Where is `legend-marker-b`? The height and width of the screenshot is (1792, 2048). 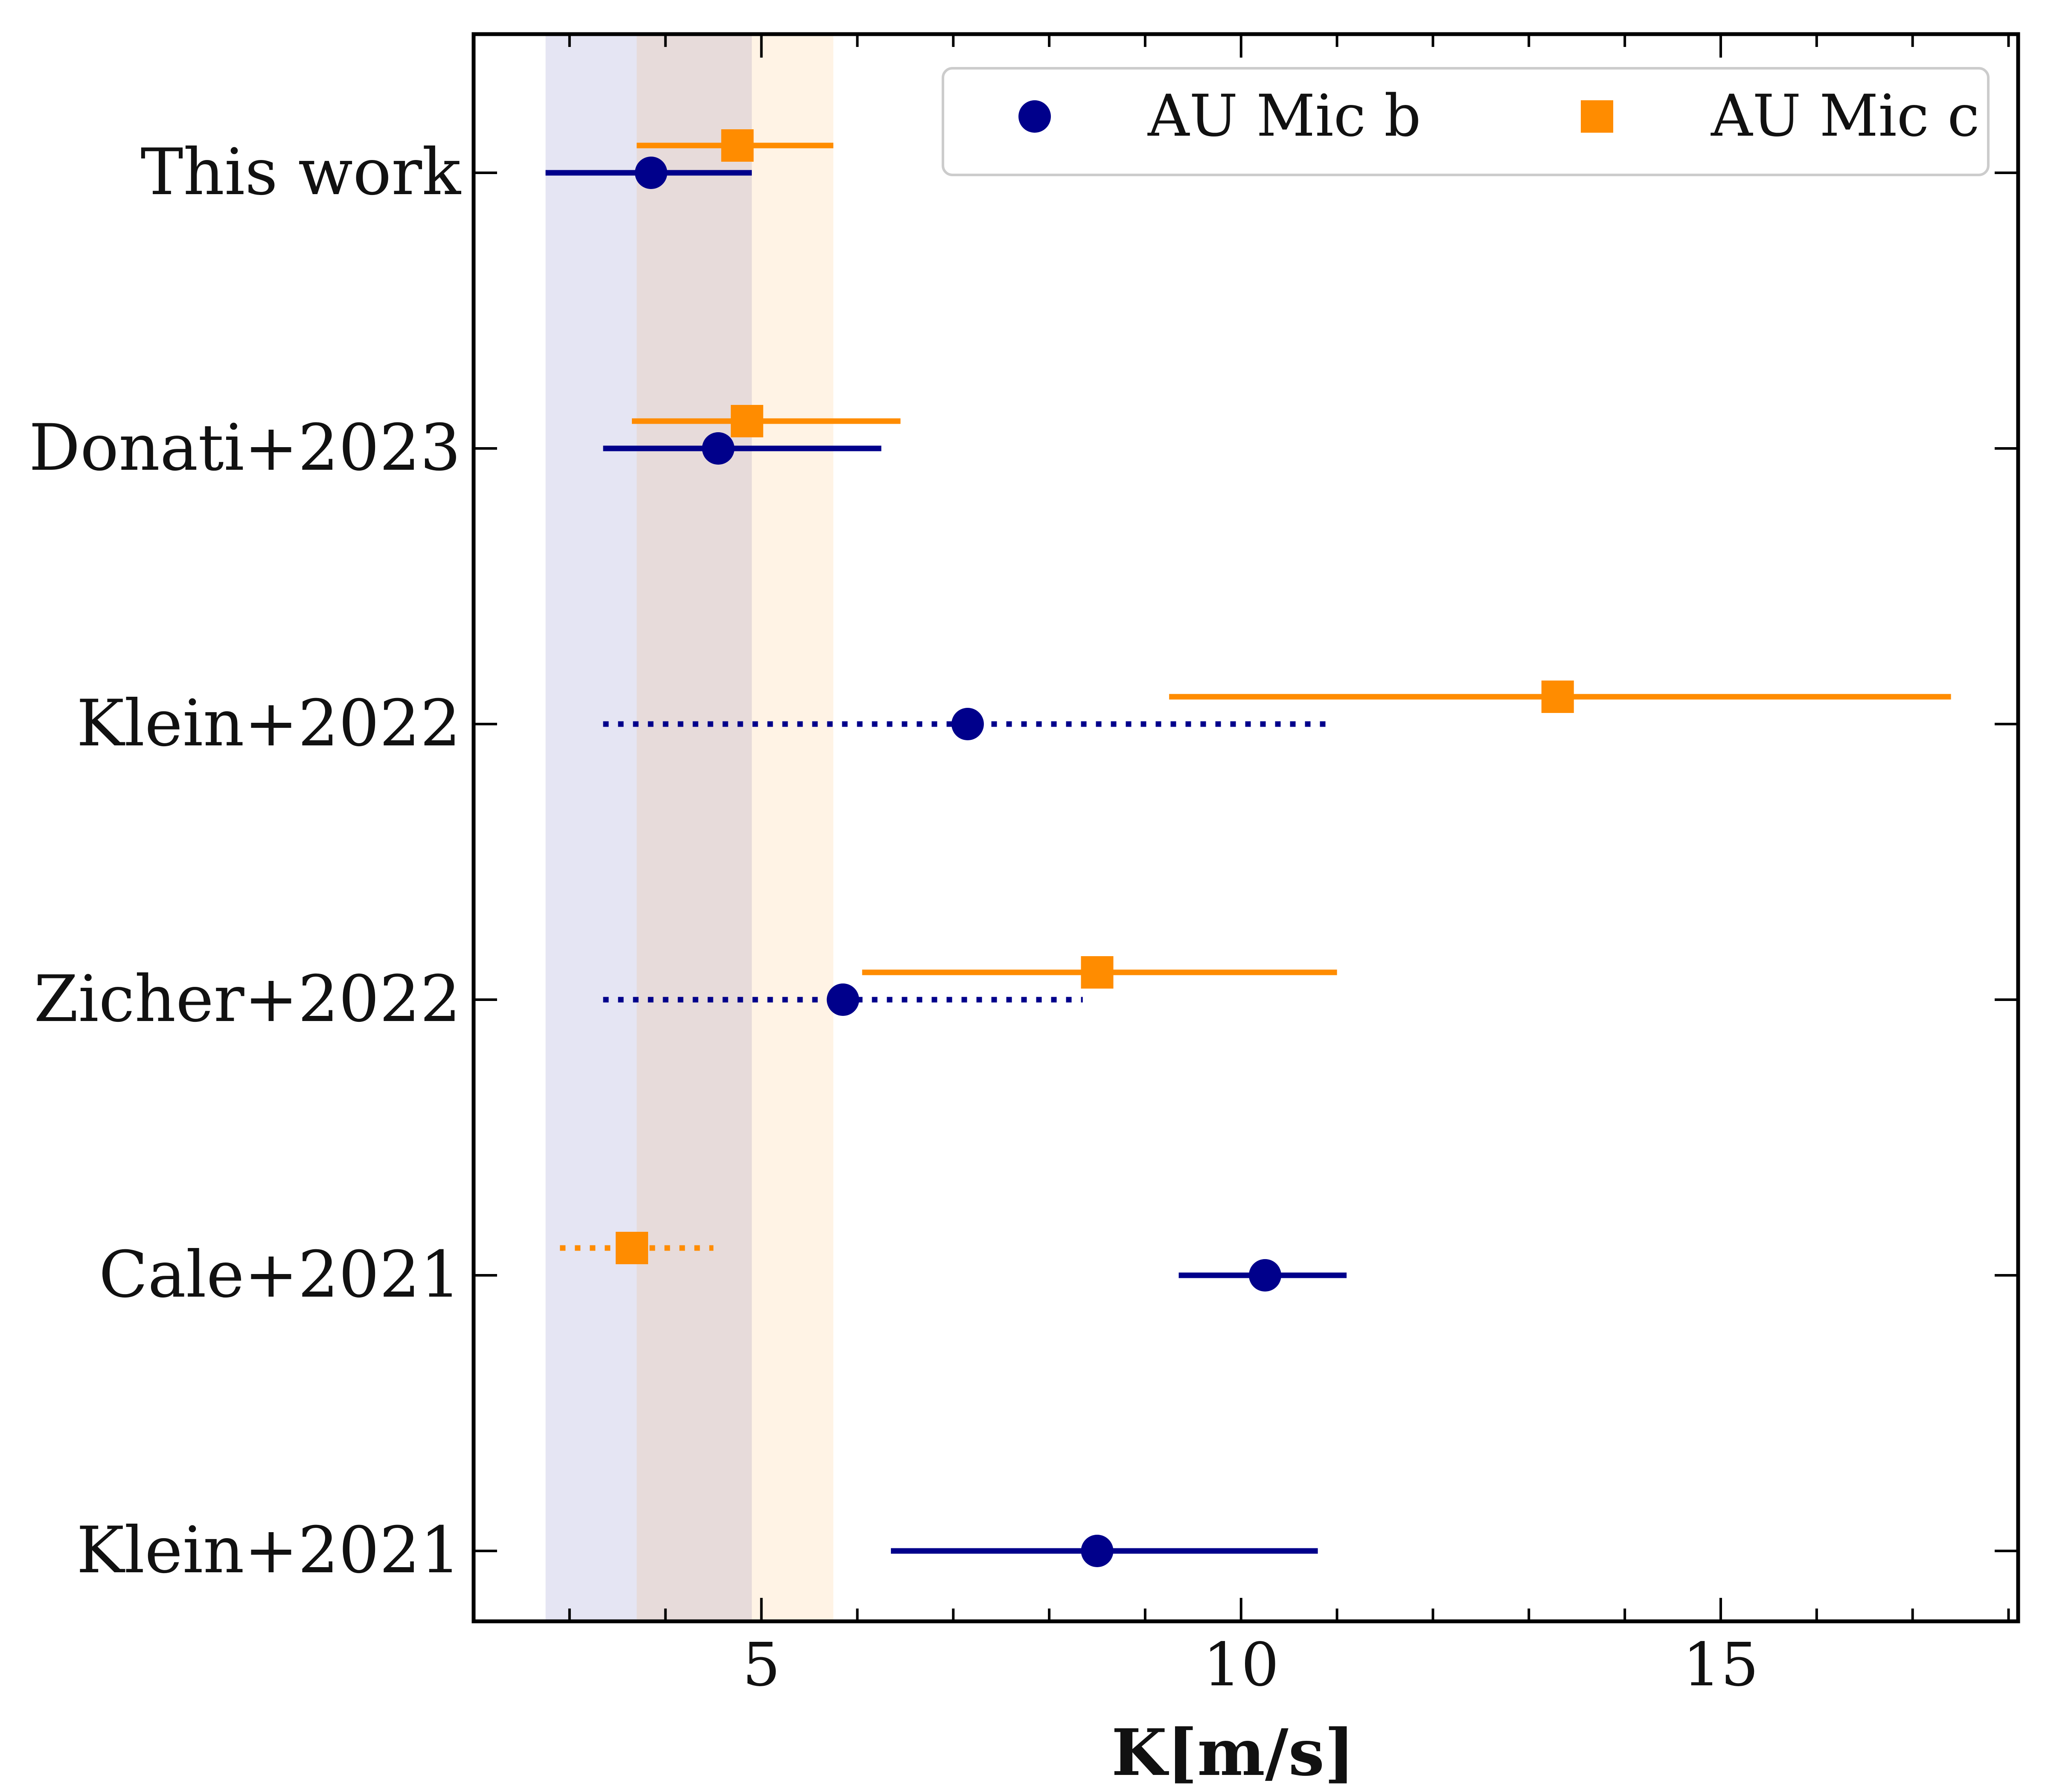
legend-marker-b is located at coordinates (1034, 117).